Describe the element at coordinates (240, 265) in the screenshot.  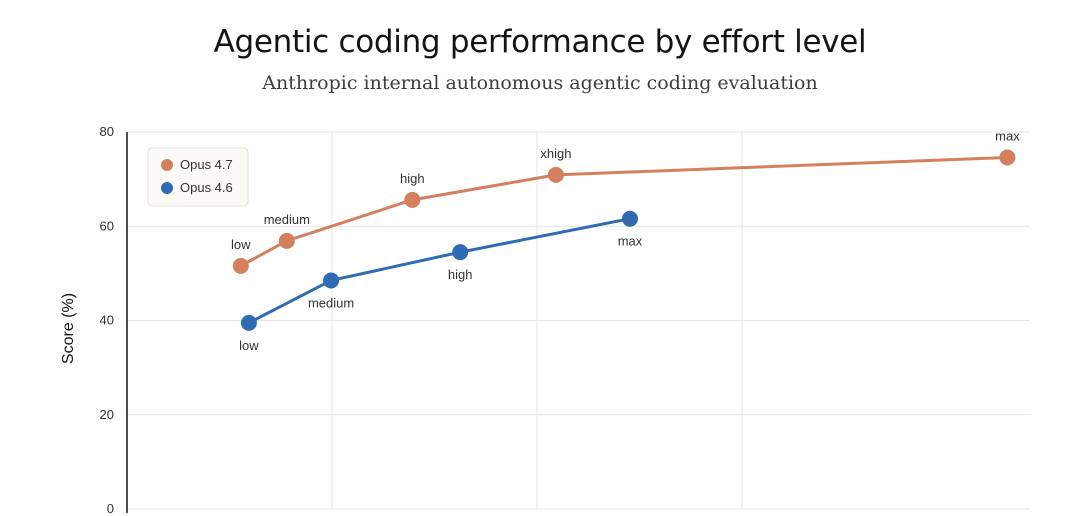
I see `data-point-opus-4-7-low` at that location.